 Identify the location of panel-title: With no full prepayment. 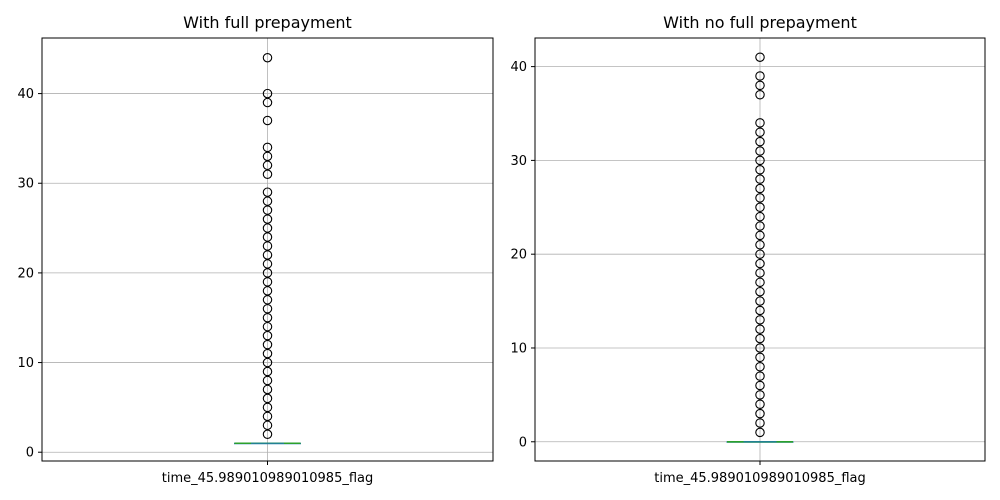
(760, 22).